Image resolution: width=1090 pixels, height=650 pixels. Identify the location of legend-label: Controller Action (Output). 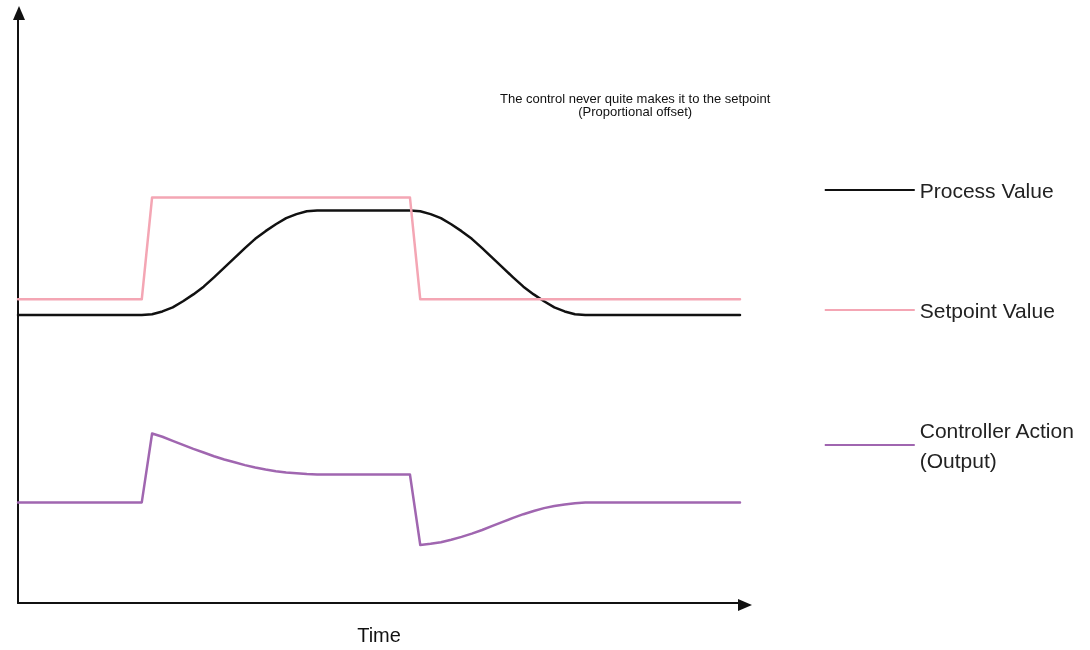
(996, 445).